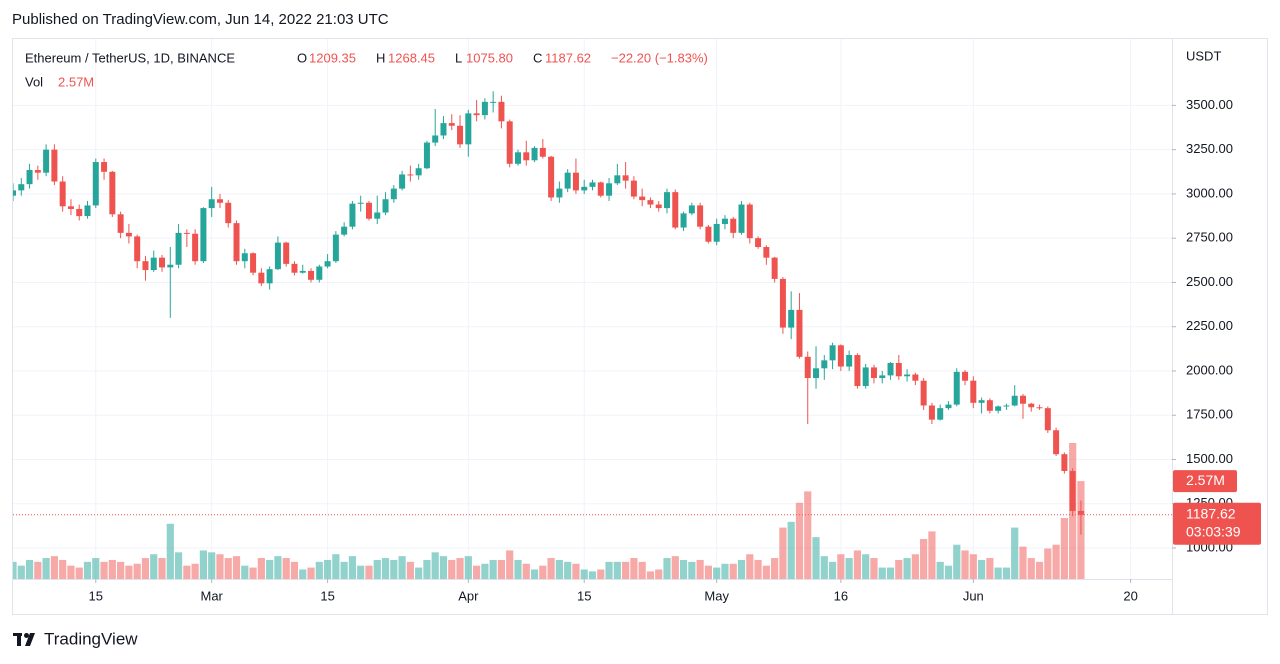  I want to click on symbol: Ethereum / TetherUS, 1D, BINANCE, so click(130, 57).